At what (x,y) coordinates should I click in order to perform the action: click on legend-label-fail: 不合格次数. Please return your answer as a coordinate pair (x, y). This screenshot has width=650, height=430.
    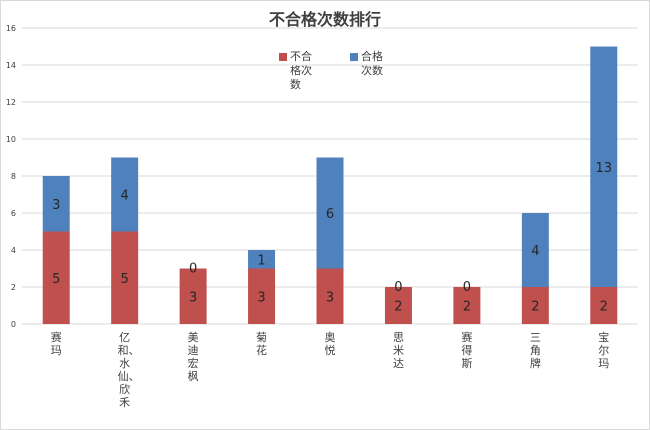
    Looking at the image, I should click on (301, 70).